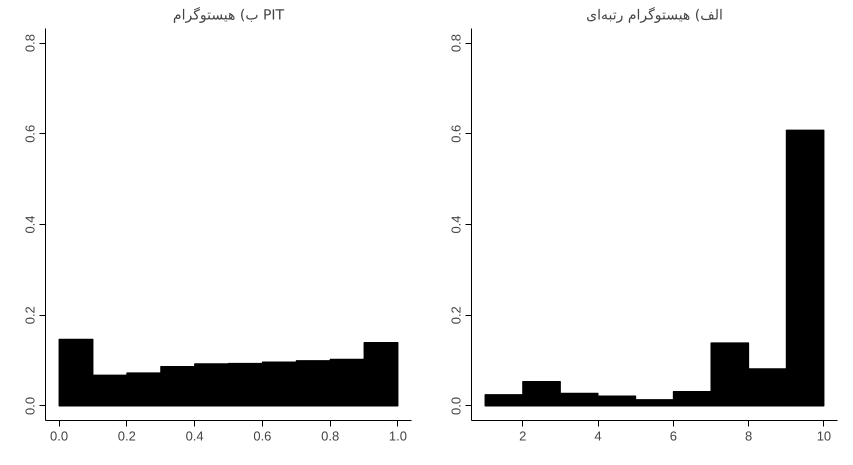  Describe the element at coordinates (59, 436) in the screenshot. I see `x-tick-label: 0.0` at that location.